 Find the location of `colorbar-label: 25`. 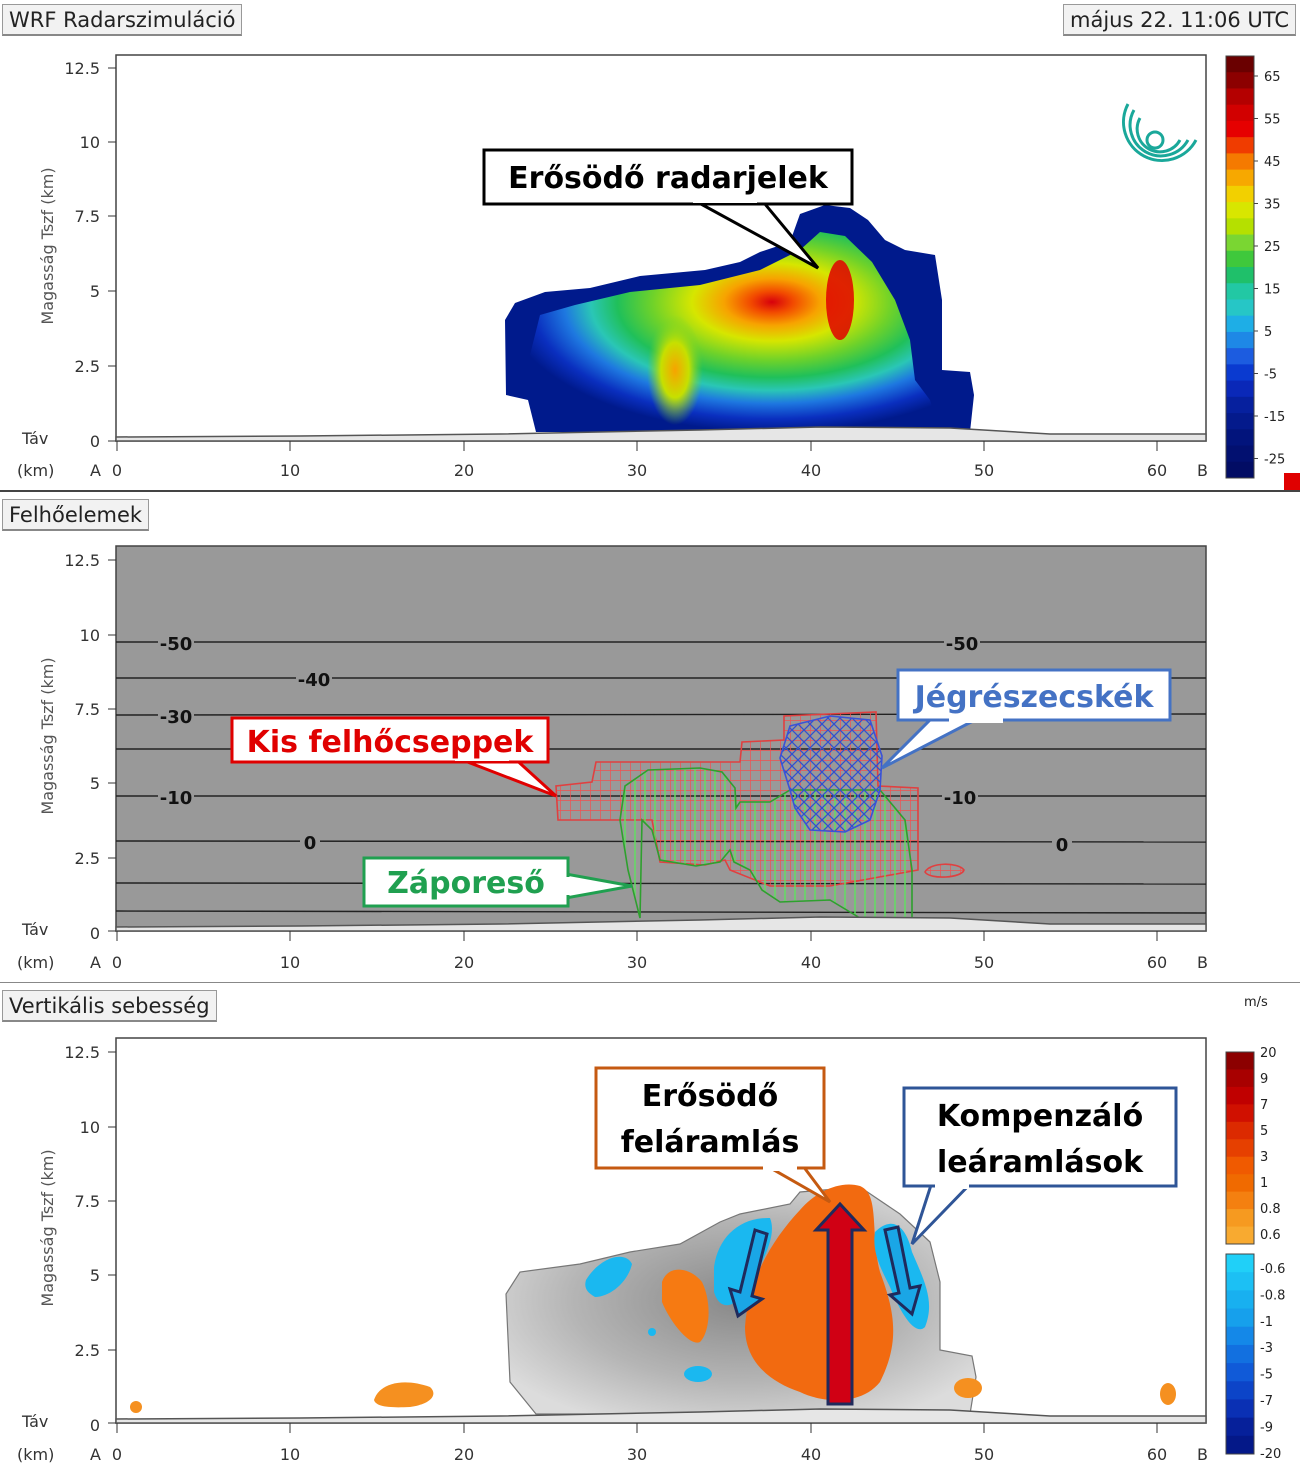

colorbar-label: 25 is located at coordinates (1272, 247).